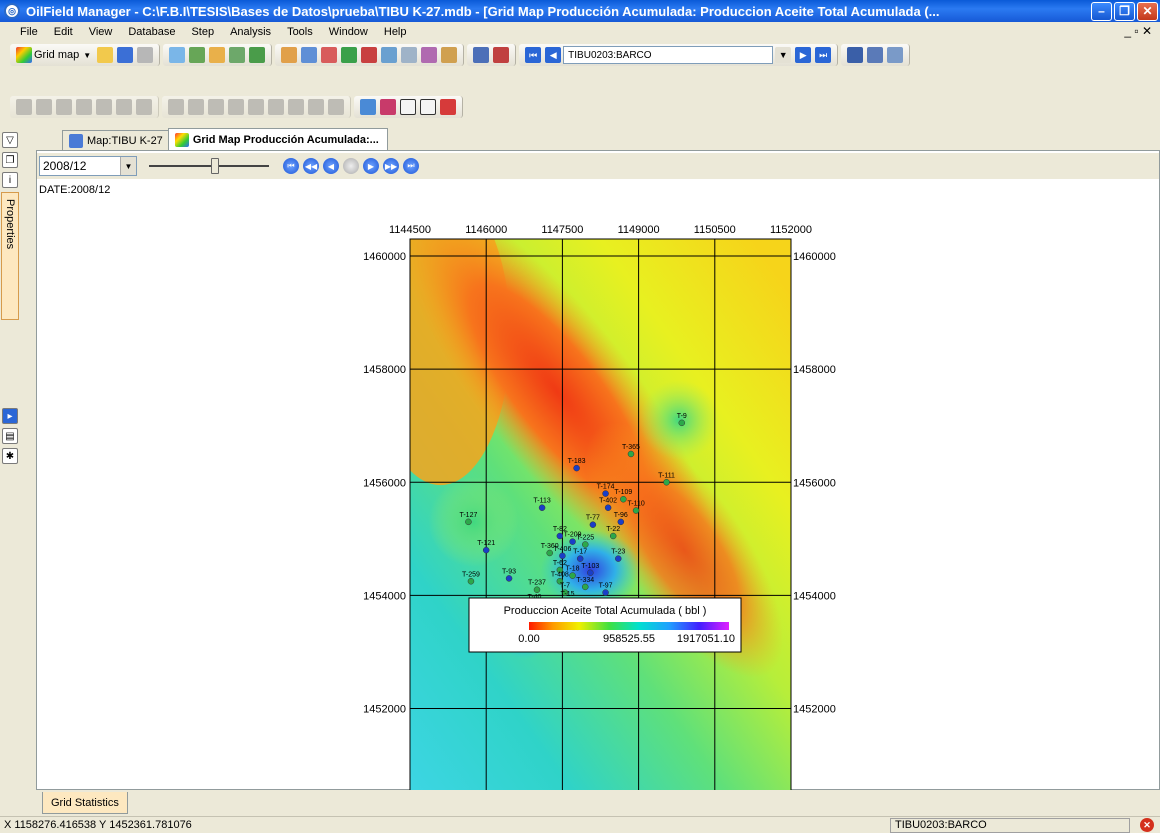 This screenshot has width=1160, height=833. Describe the element at coordinates (349, 55) in the screenshot. I see `grid-icon` at that location.